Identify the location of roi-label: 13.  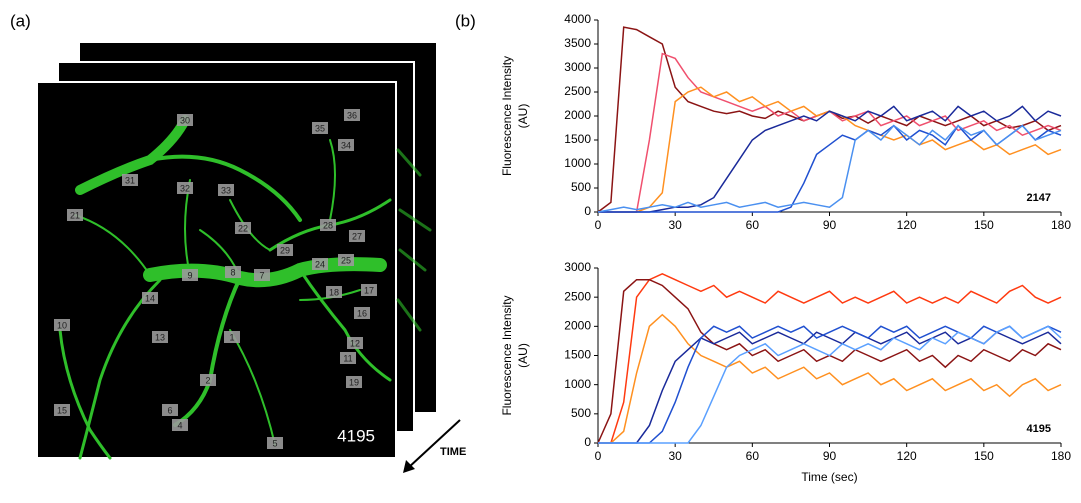
(160, 337).